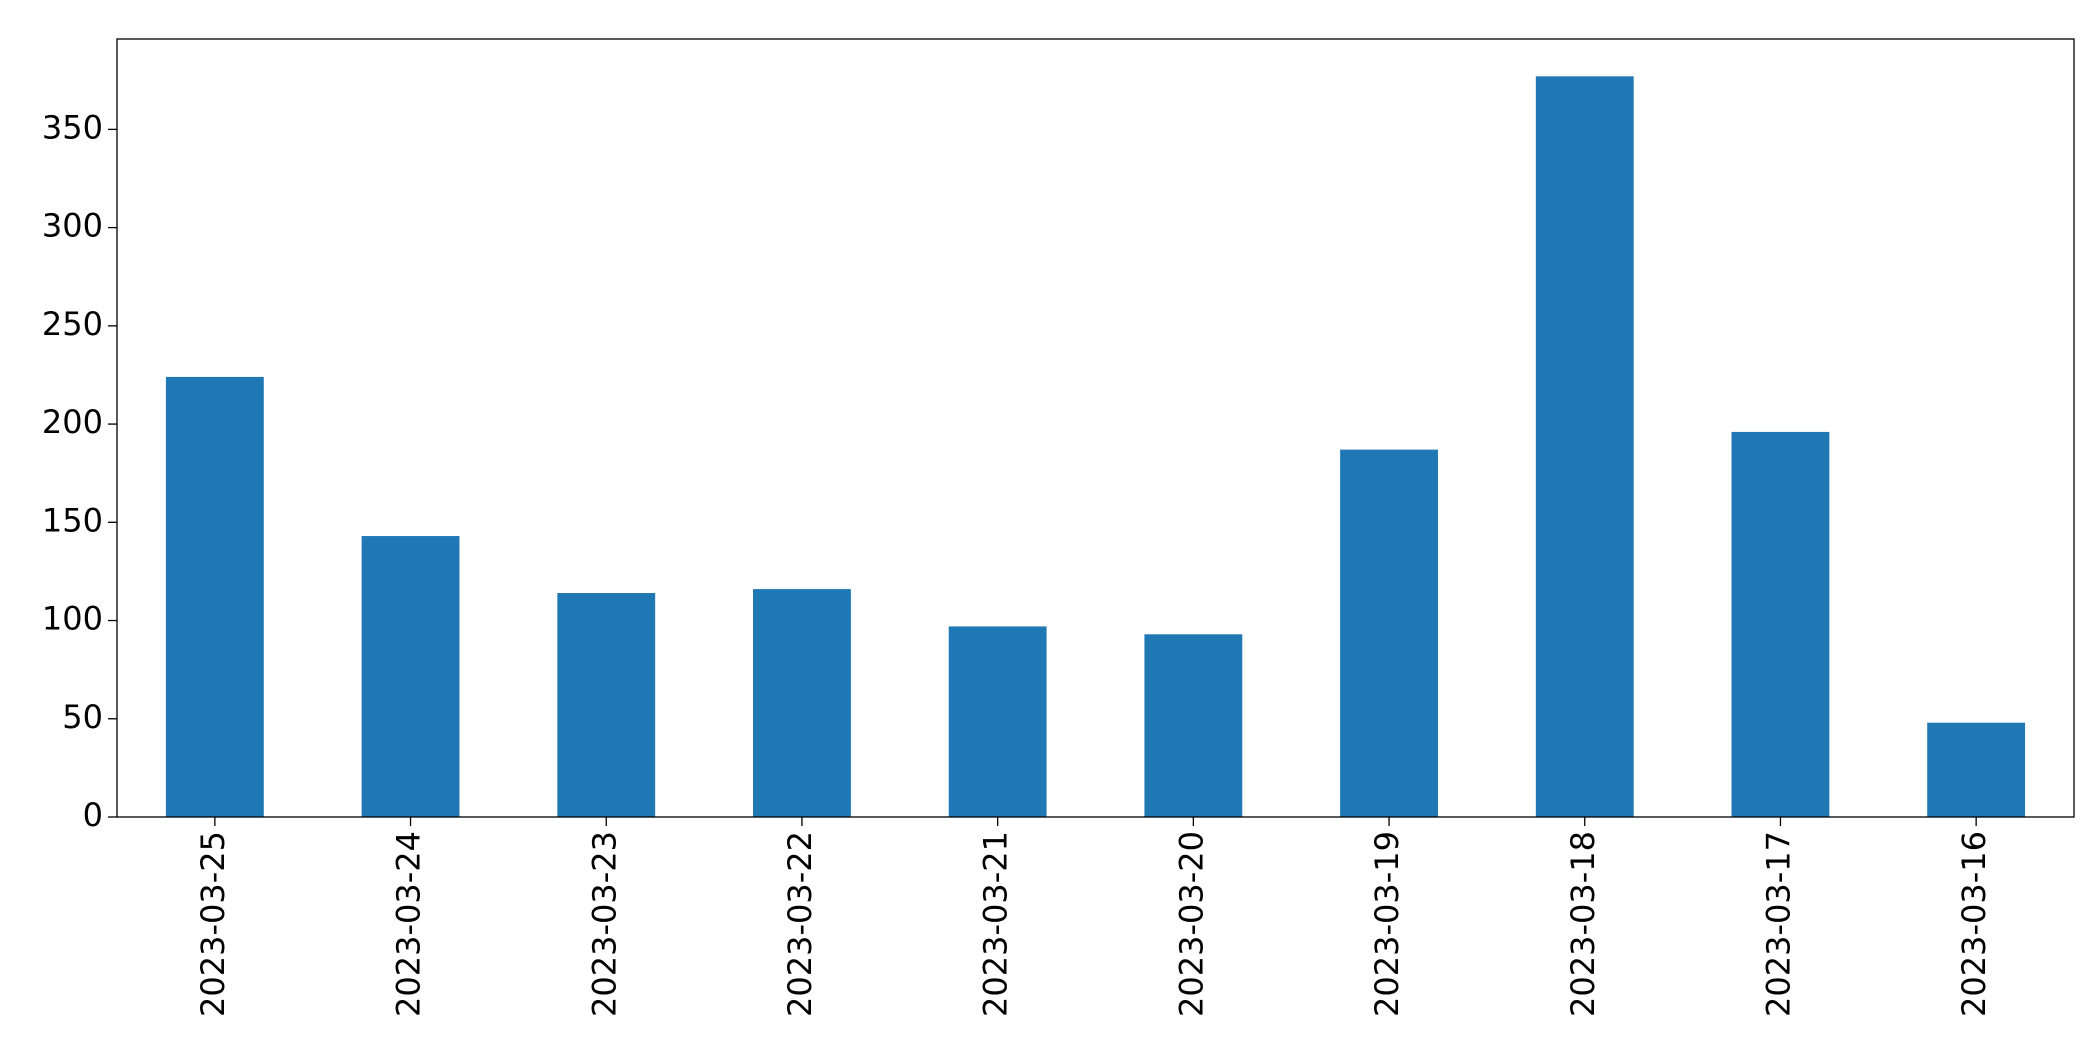 Image resolution: width=2093 pixels, height=1061 pixels. I want to click on x-tick-label: 2023-03-21, so click(996, 924).